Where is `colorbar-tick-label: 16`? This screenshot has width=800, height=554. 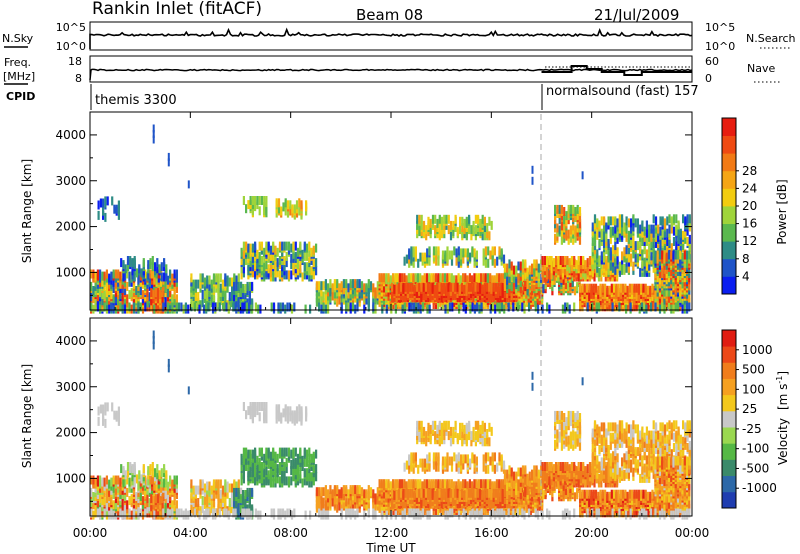 colorbar-tick-label: 16 is located at coordinates (749, 224).